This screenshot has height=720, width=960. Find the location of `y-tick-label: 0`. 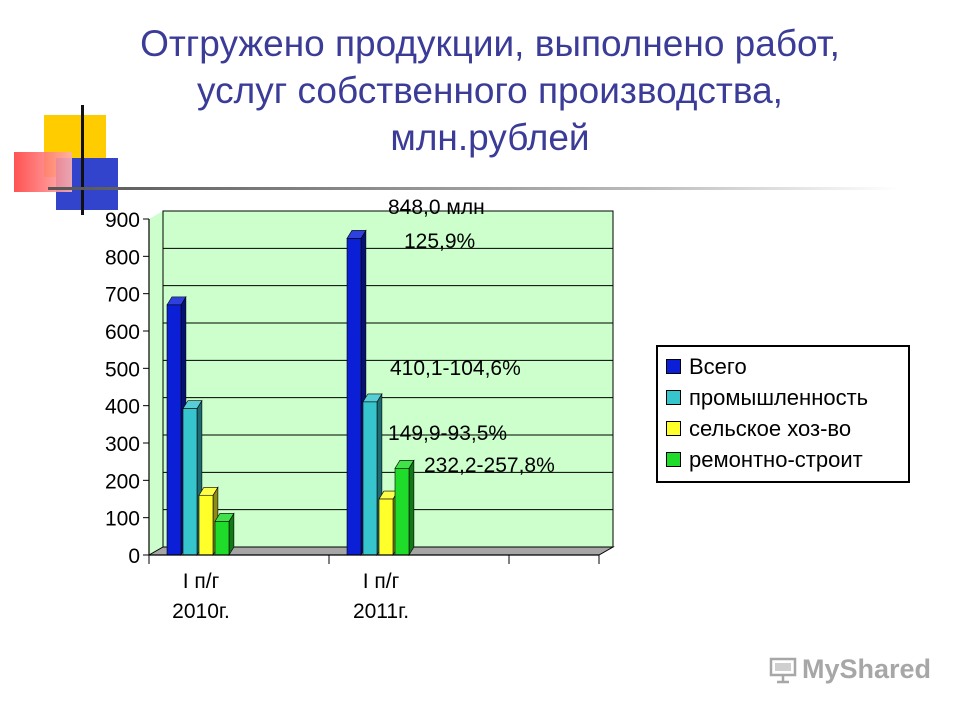

y-tick-label: 0 is located at coordinates (134, 556).